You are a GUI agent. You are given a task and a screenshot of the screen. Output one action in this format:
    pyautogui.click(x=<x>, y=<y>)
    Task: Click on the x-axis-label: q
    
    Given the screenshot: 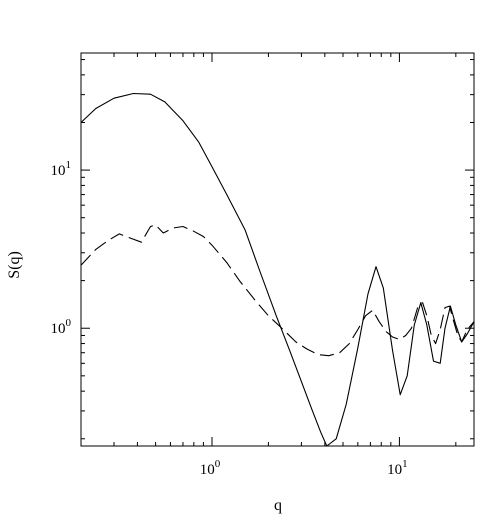 What is the action you would take?
    pyautogui.click(x=278, y=505)
    